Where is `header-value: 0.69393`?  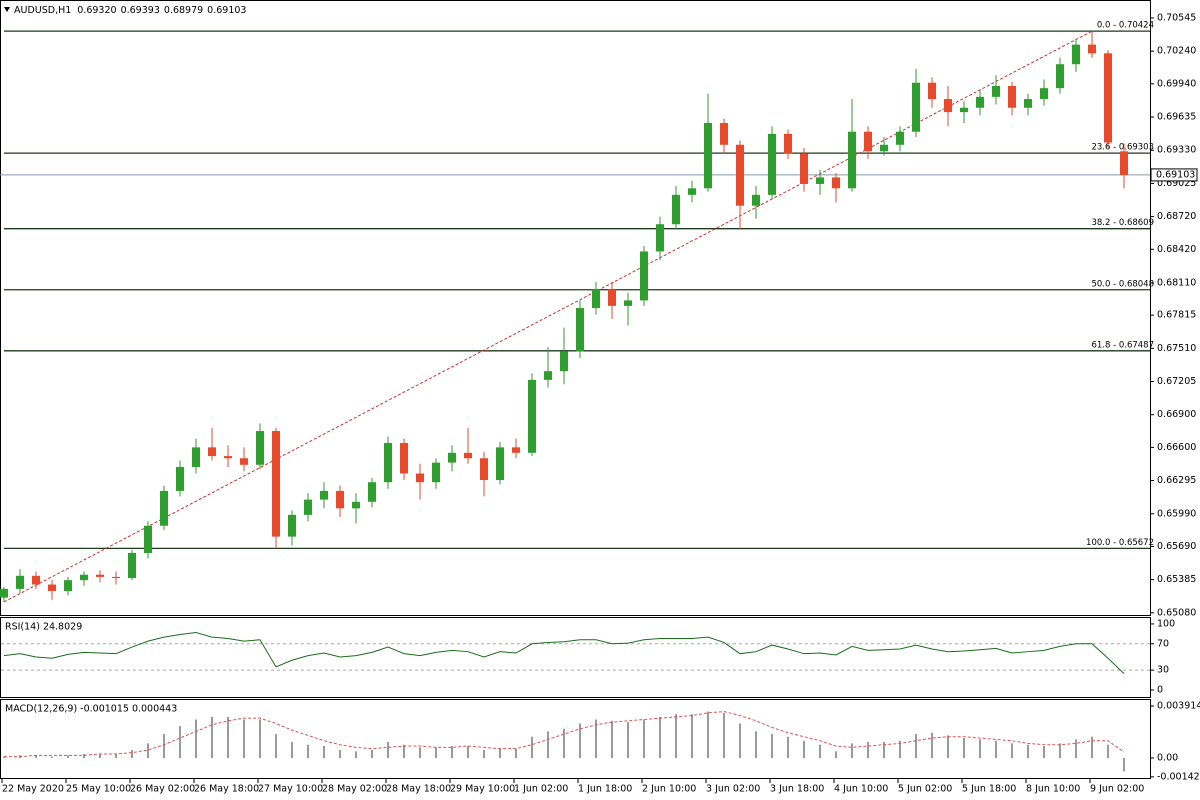 header-value: 0.69393 is located at coordinates (140, 10).